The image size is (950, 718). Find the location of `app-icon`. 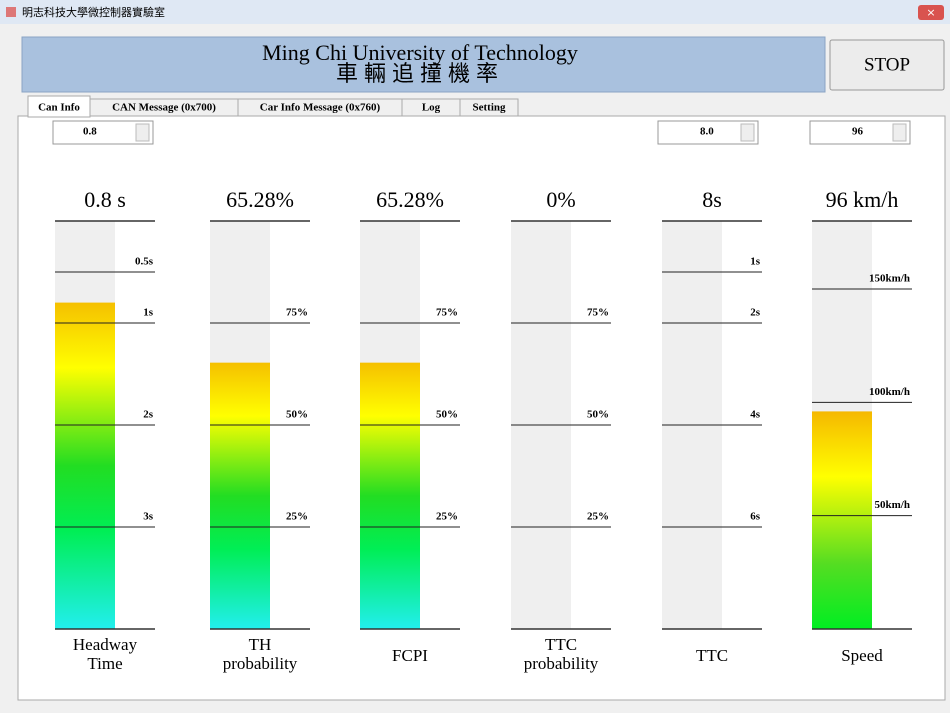

app-icon is located at coordinates (11, 12).